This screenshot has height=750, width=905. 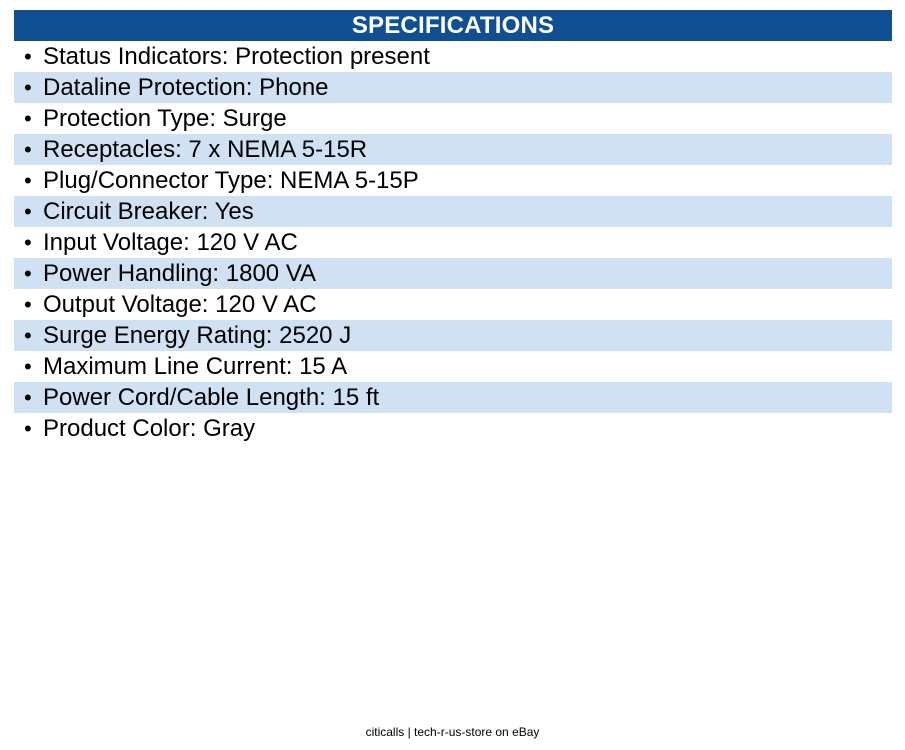 I want to click on spec-row: • Dataline Protection: Phone, so click(x=453, y=87).